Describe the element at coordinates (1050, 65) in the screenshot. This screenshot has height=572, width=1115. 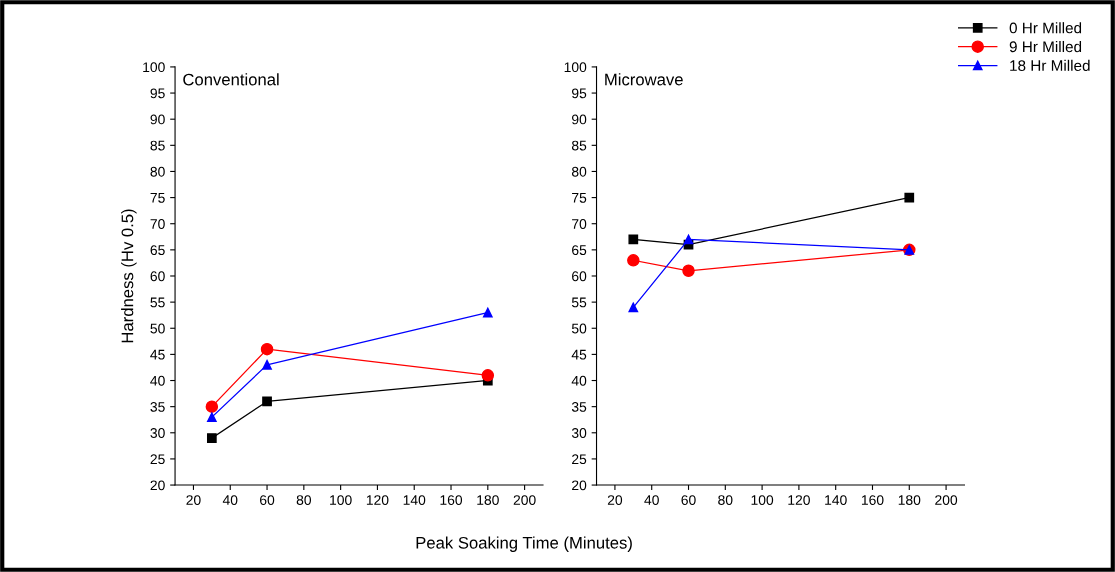
I see `legend-label: 18 Hr Milled` at that location.